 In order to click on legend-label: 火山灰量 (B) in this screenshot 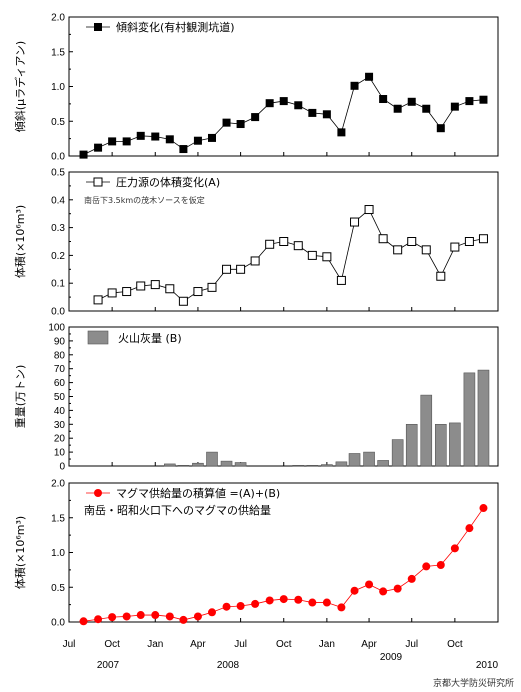, I will do `click(150, 338)`.